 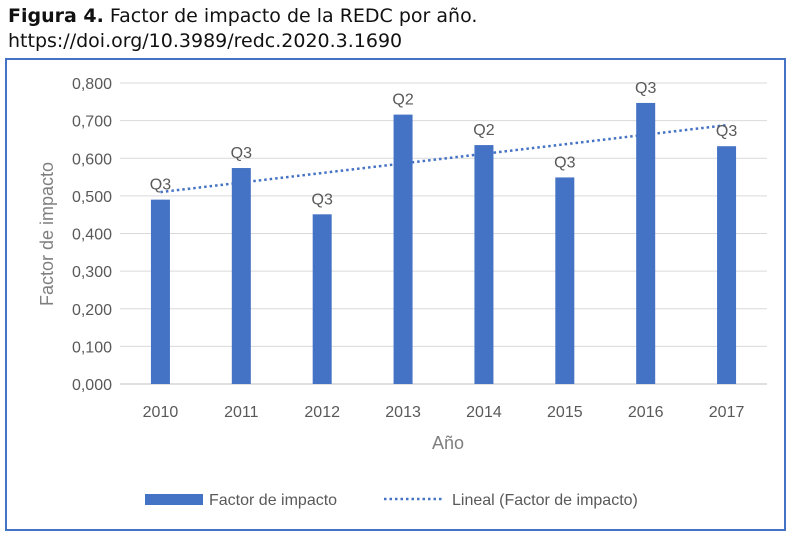 I want to click on bar-2012, so click(x=322, y=299).